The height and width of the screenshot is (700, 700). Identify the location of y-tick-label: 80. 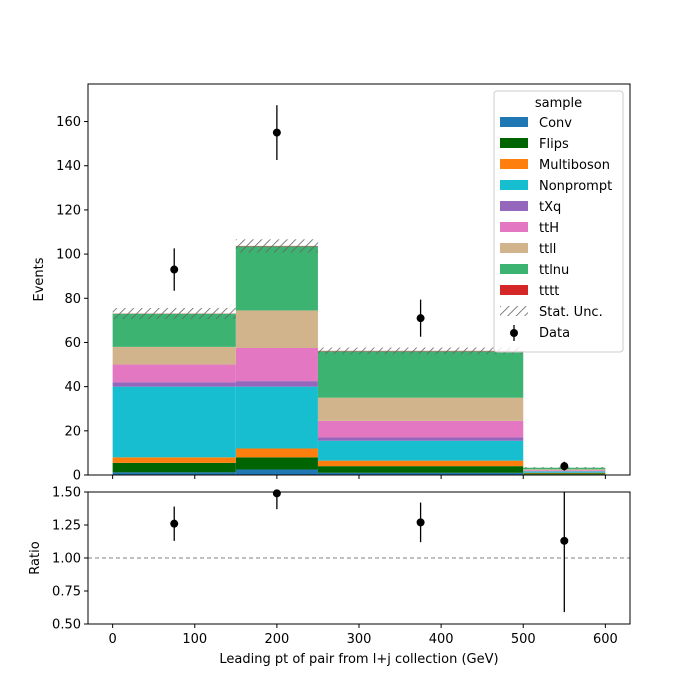
(72, 299).